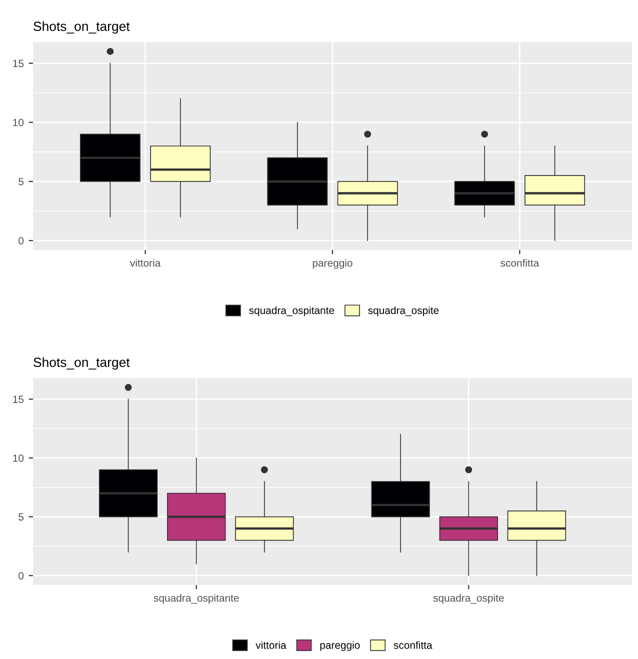 This screenshot has height=659, width=638. I want to click on legend-label: vittoria, so click(271, 645).